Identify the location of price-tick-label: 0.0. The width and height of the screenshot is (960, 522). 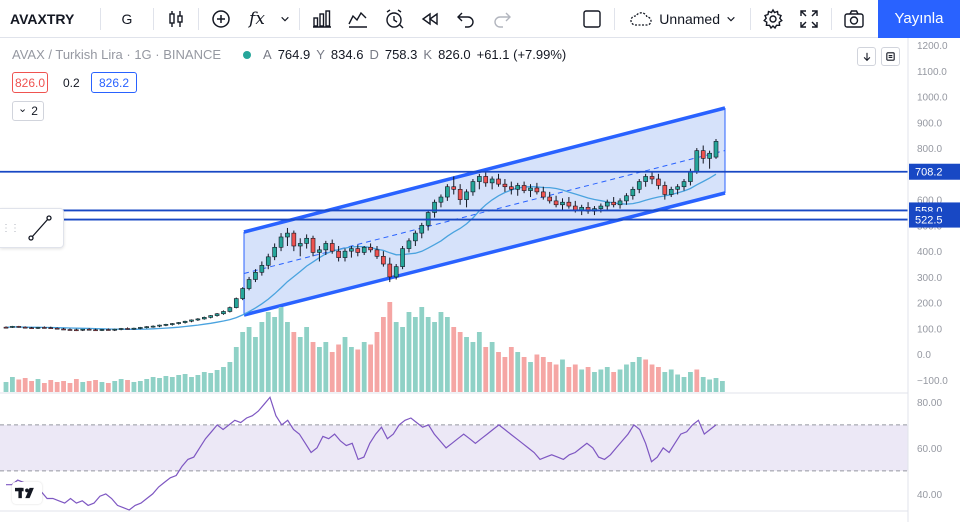
(924, 355).